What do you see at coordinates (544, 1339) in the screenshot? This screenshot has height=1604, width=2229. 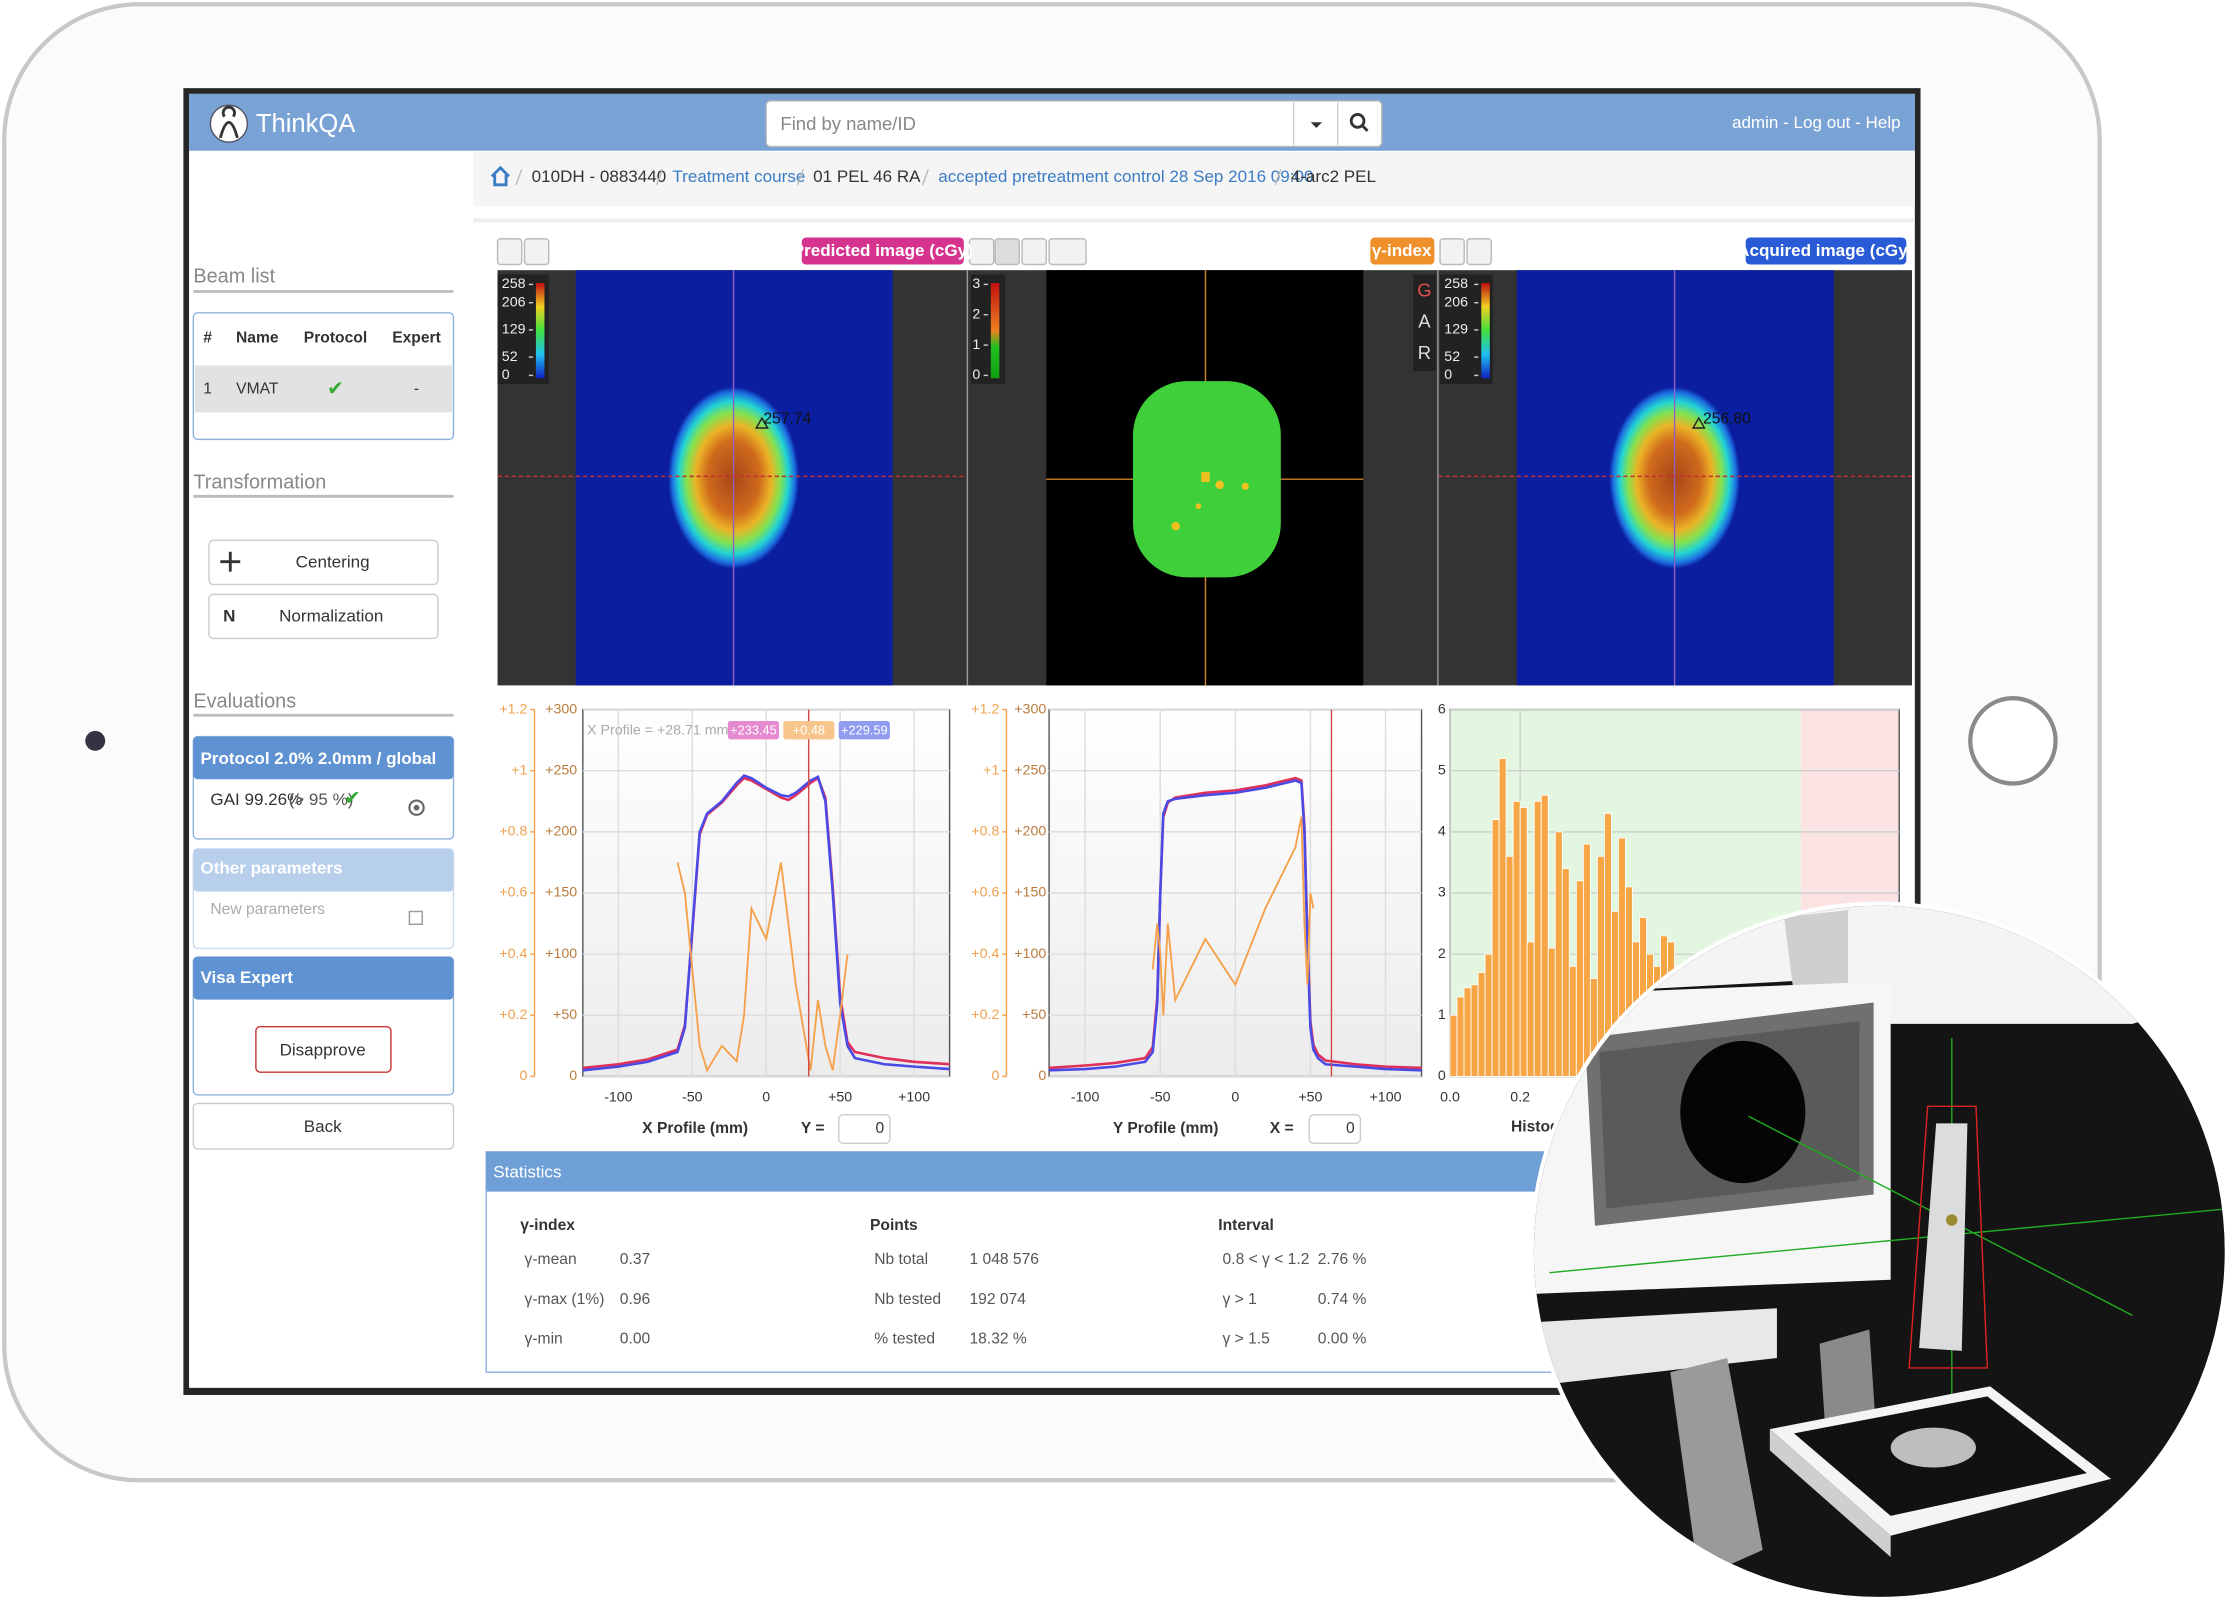 I see `stat-label: γ-min` at bounding box center [544, 1339].